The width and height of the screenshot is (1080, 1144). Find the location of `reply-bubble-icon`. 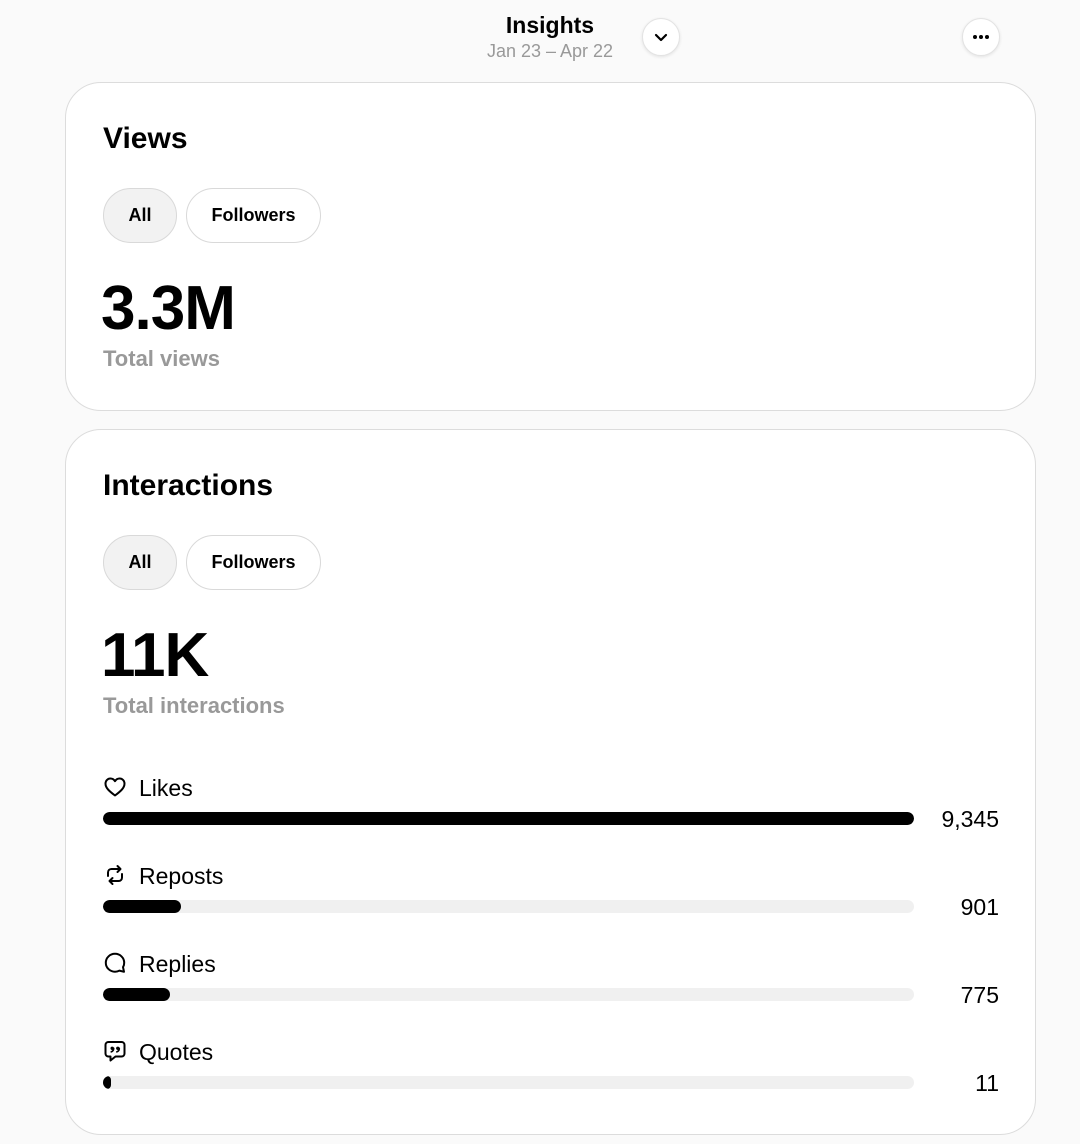

reply-bubble-icon is located at coordinates (115, 962).